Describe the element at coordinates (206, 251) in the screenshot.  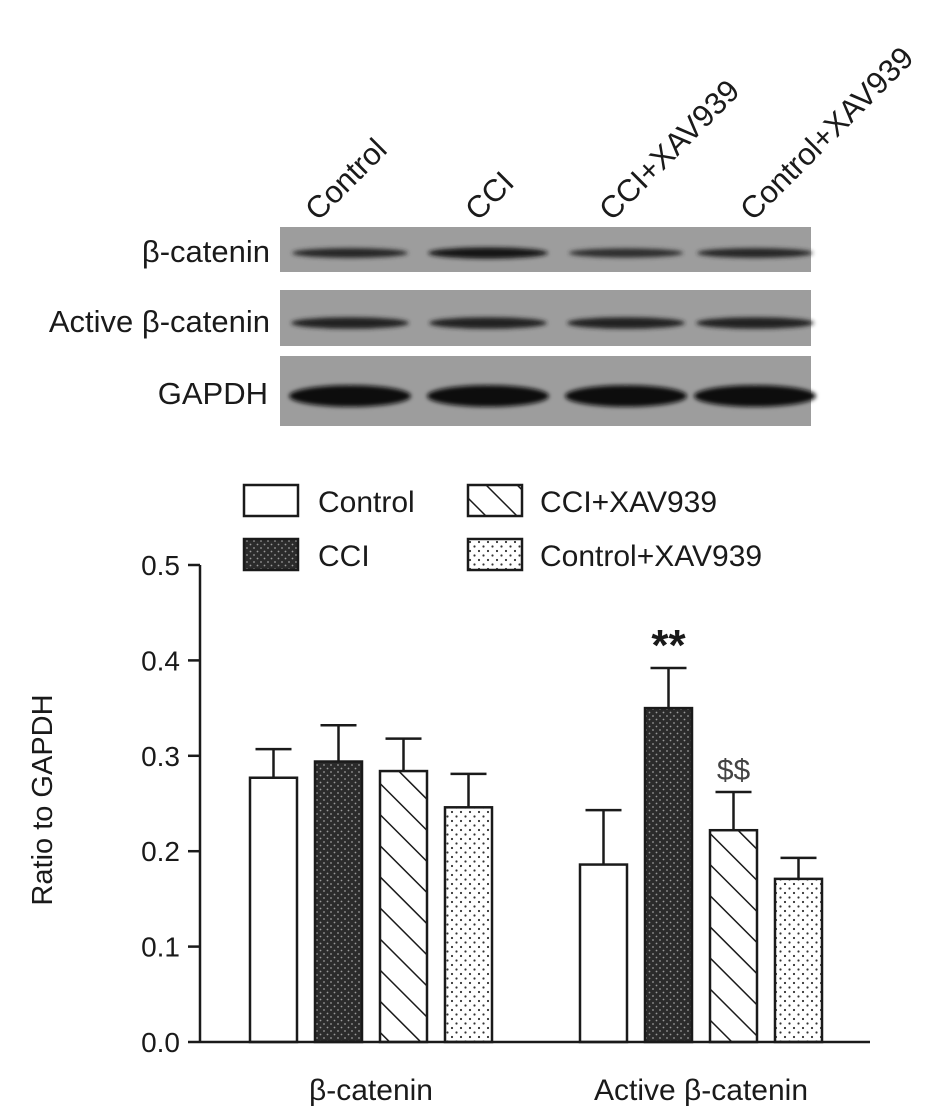
I see `row-label-beta-catenin: β-catenin` at that location.